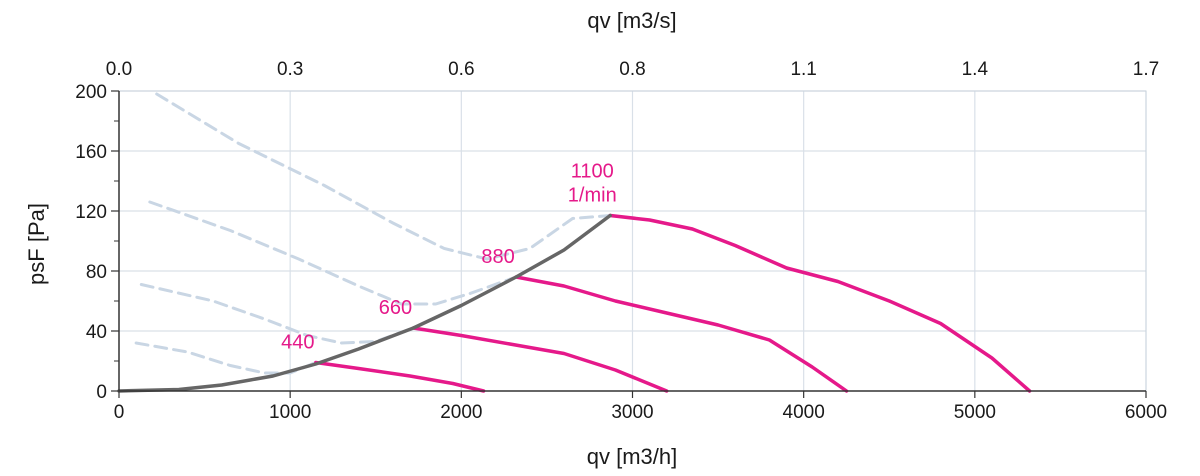  Describe the element at coordinates (632, 412) in the screenshot. I see `x-tick-label: 3000` at that location.